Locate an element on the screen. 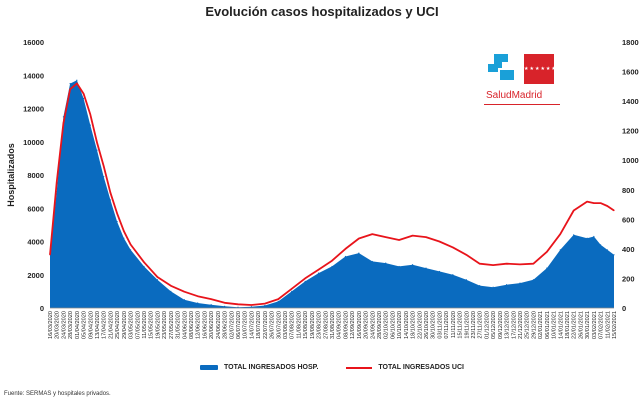 The image size is (644, 406). x-tick-label: 06/10/2020 is located at coordinates (393, 325).